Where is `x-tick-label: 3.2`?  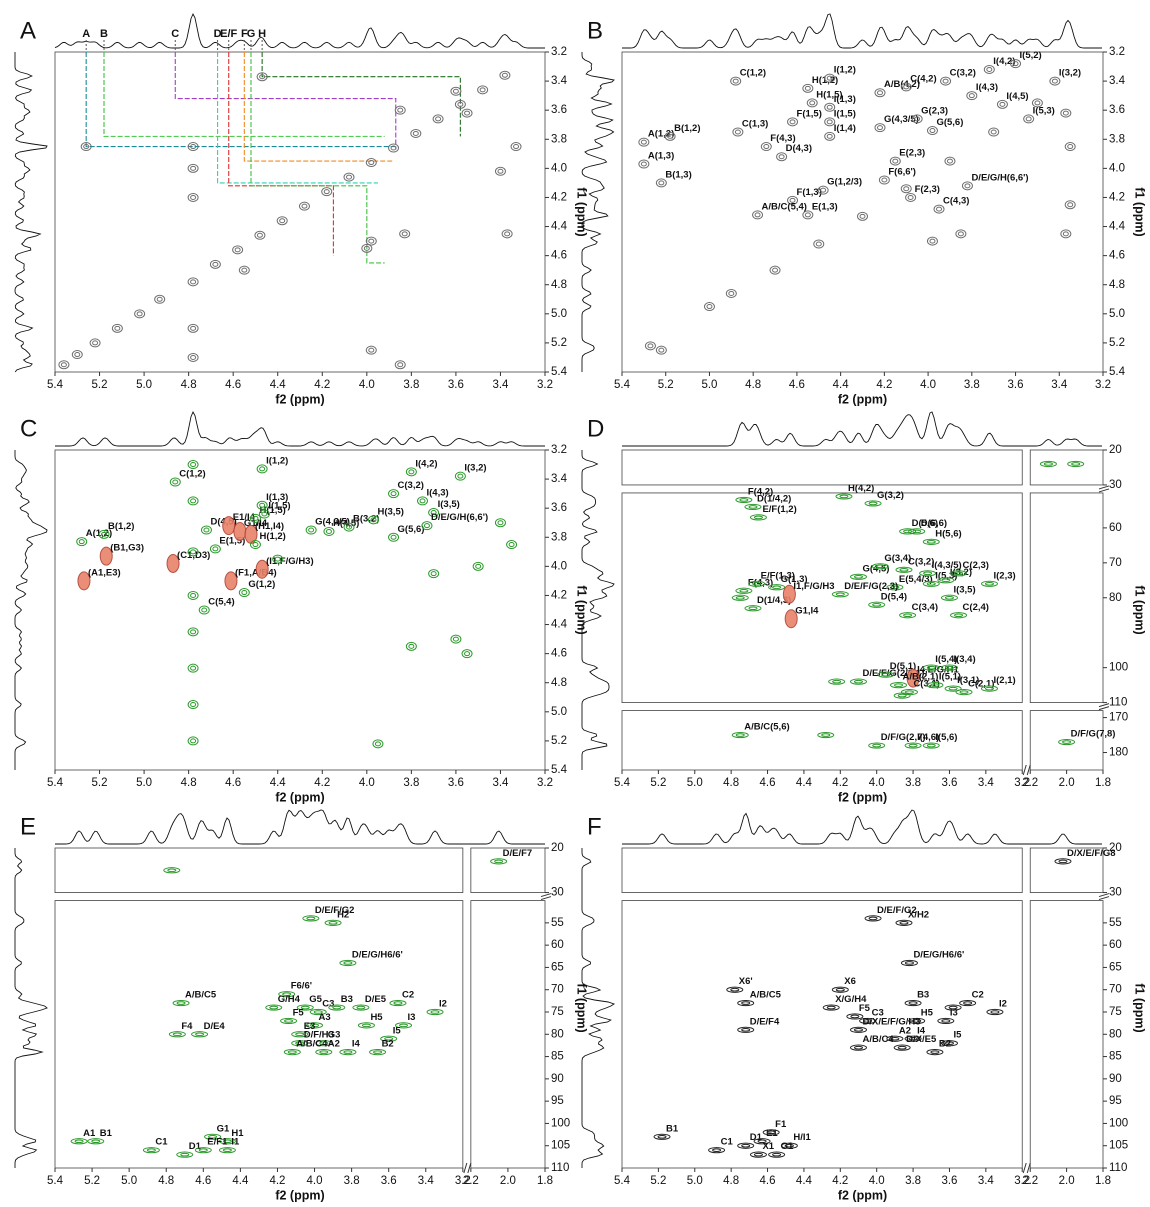 x-tick-label: 3.2 is located at coordinates (545, 783).